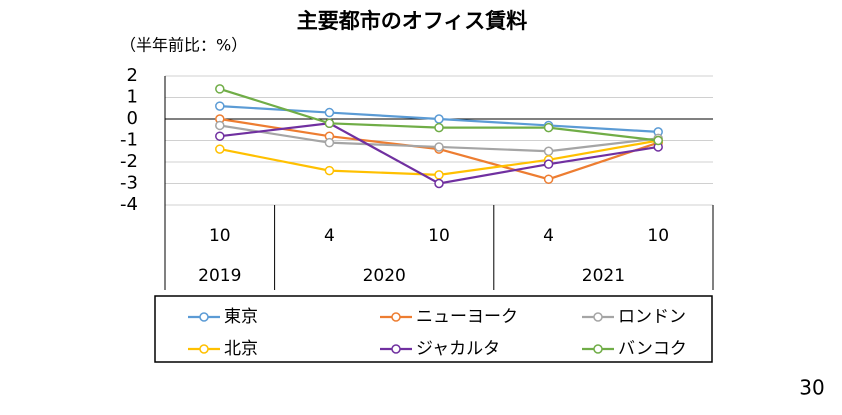 This screenshot has width=842, height=415. What do you see at coordinates (219, 276) in the screenshot?
I see `x-group-label: 2019` at bounding box center [219, 276].